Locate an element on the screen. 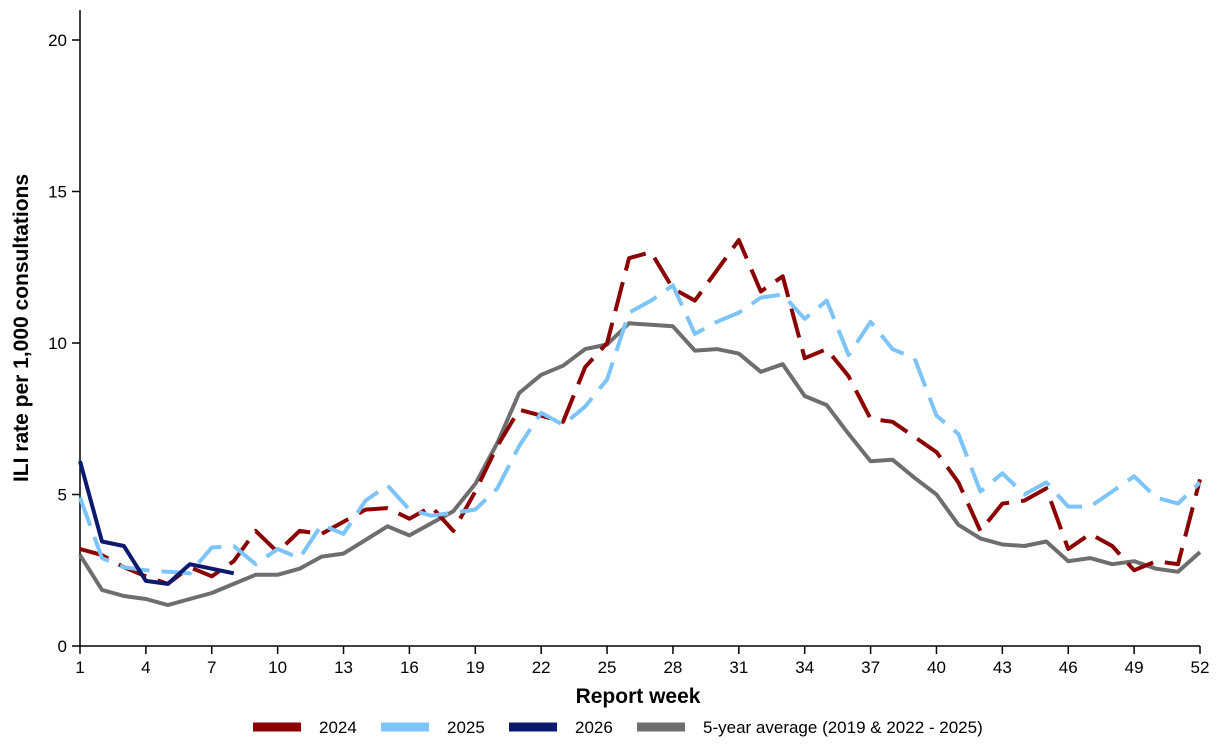  x-tick-label: 22 is located at coordinates (541, 667).